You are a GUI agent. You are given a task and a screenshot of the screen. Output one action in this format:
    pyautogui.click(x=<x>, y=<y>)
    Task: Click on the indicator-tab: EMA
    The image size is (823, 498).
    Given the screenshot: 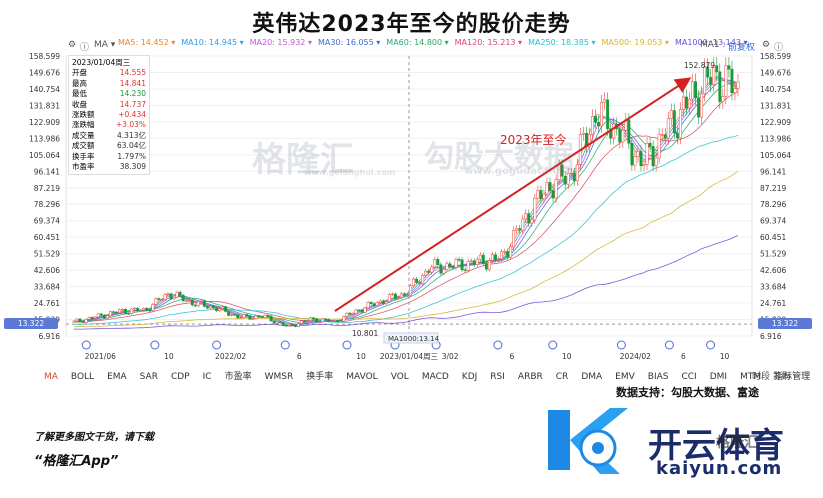 What is the action you would take?
    pyautogui.click(x=117, y=377)
    